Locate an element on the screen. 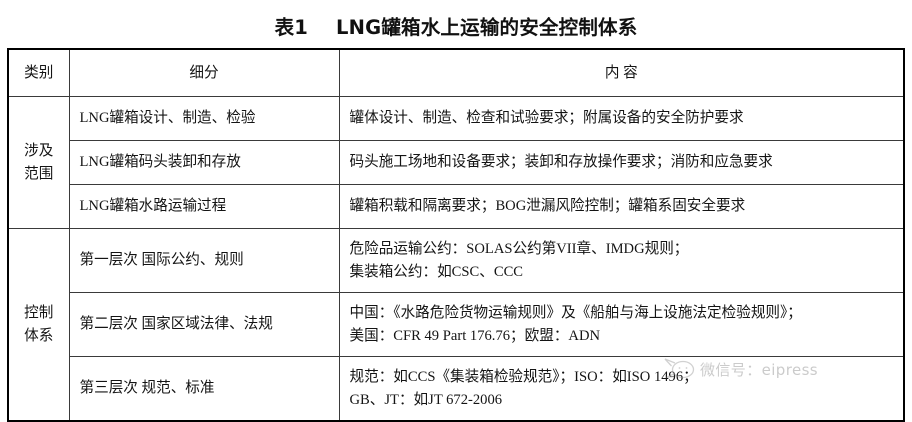  table-header-row: 类别 细分 内 容 is located at coordinates (456, 72).